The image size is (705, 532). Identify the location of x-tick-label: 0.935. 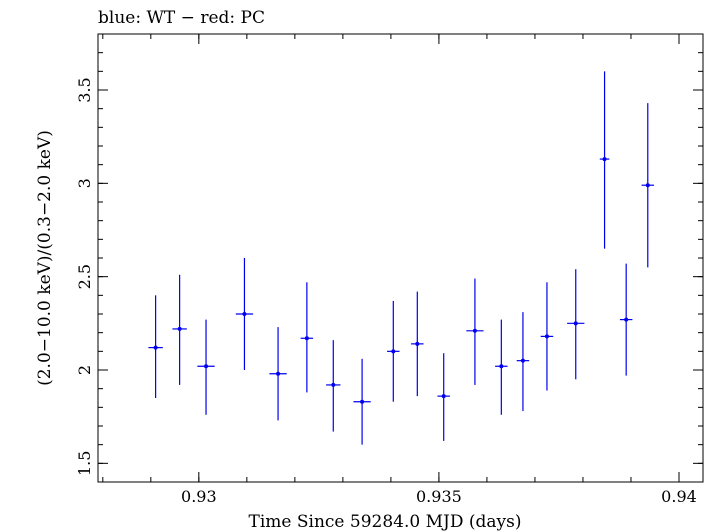
(439, 496).